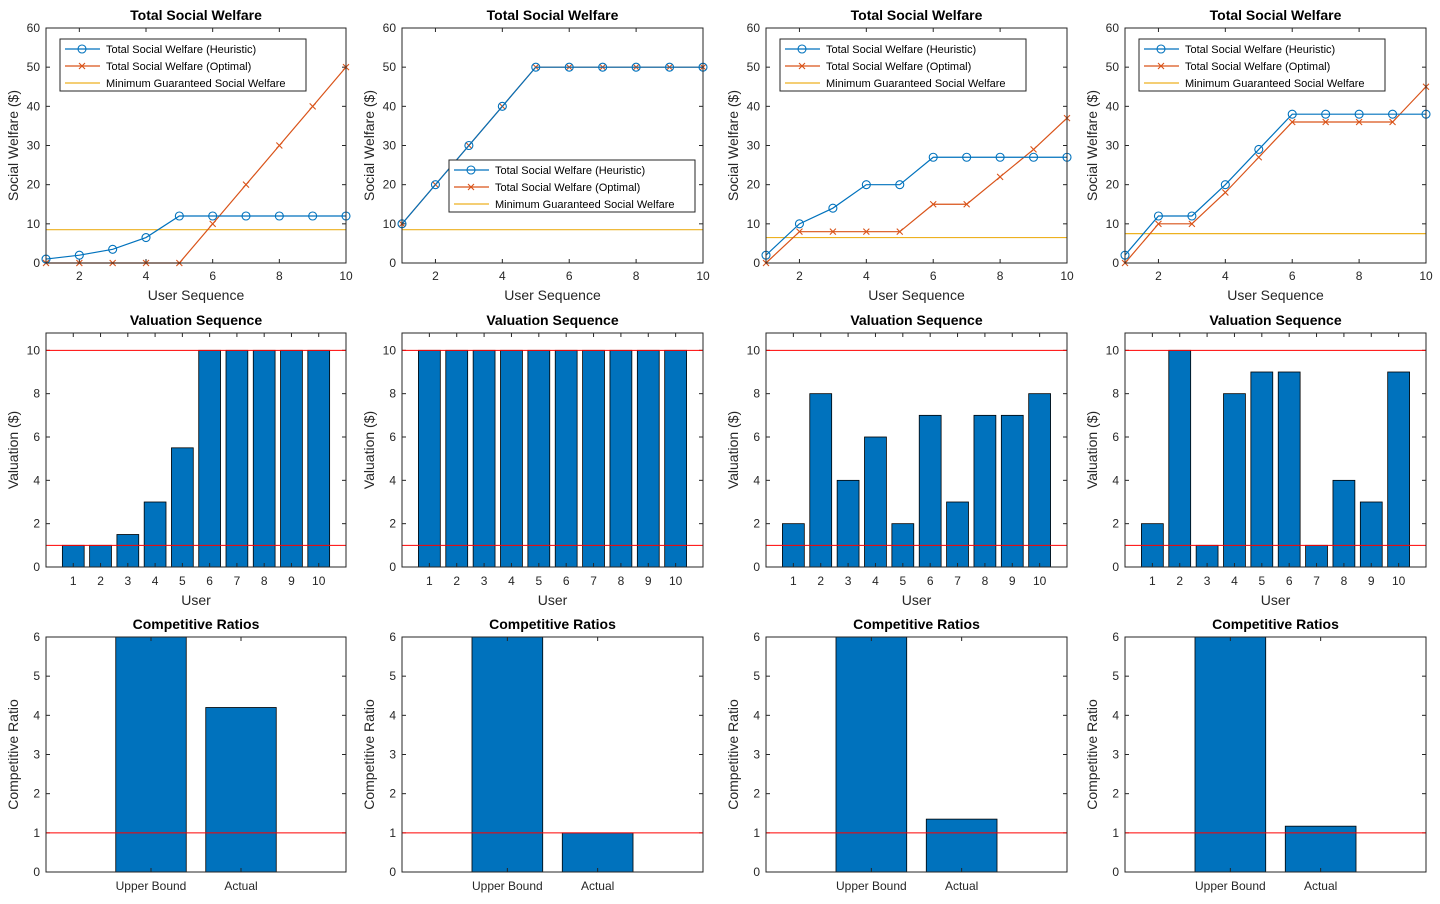  Describe the element at coordinates (390, 67) in the screenshot. I see `y-tick-label: 50` at that location.